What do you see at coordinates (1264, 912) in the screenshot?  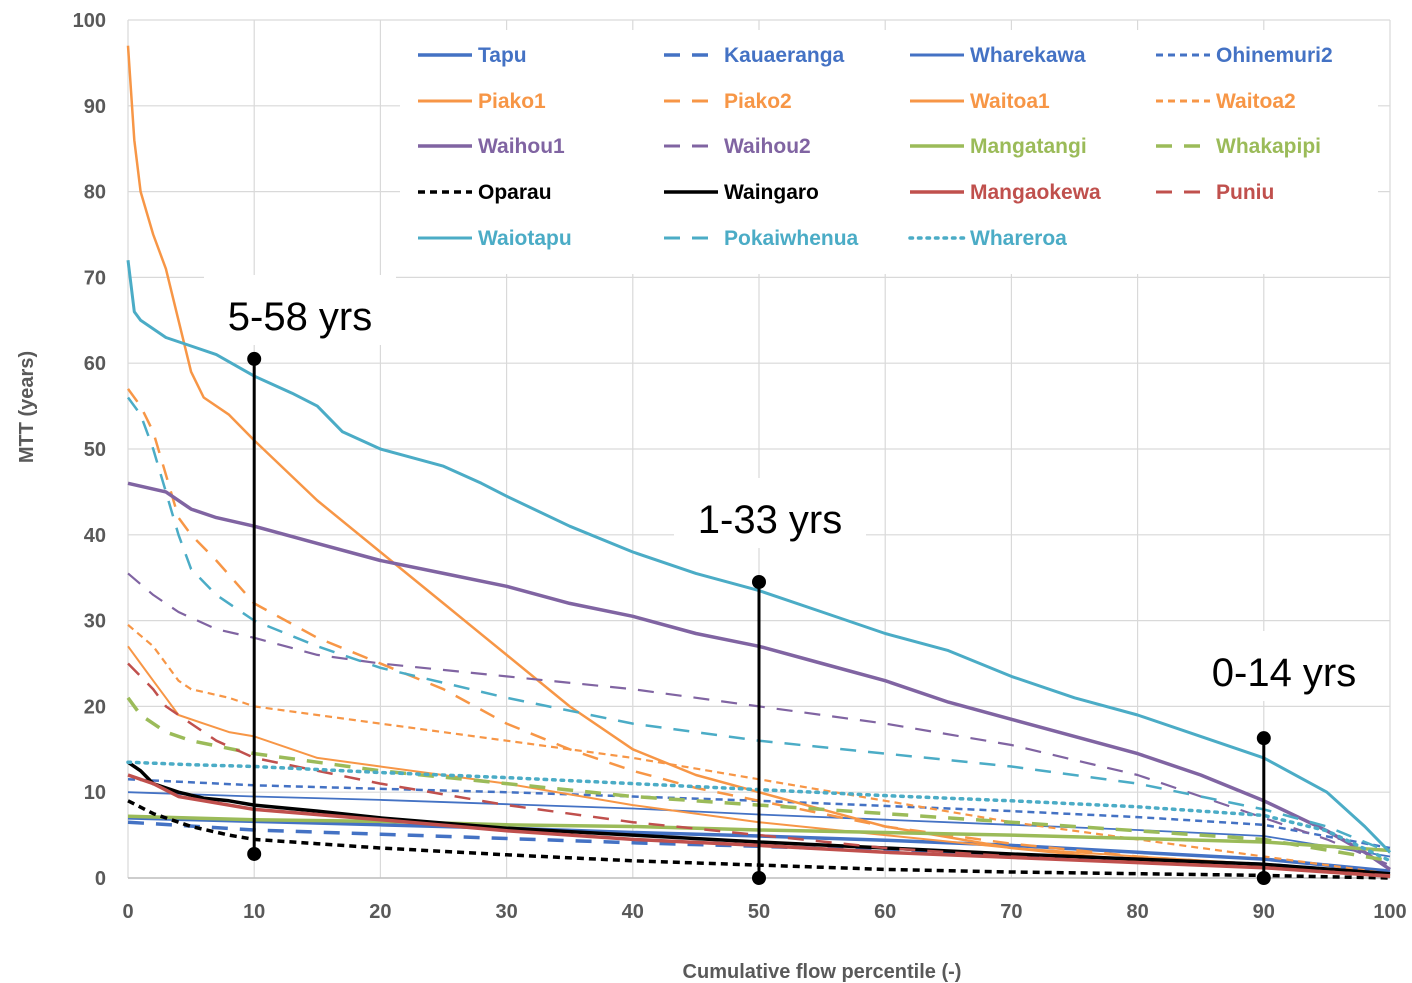 I see `x-tick-label: 90` at bounding box center [1264, 912].